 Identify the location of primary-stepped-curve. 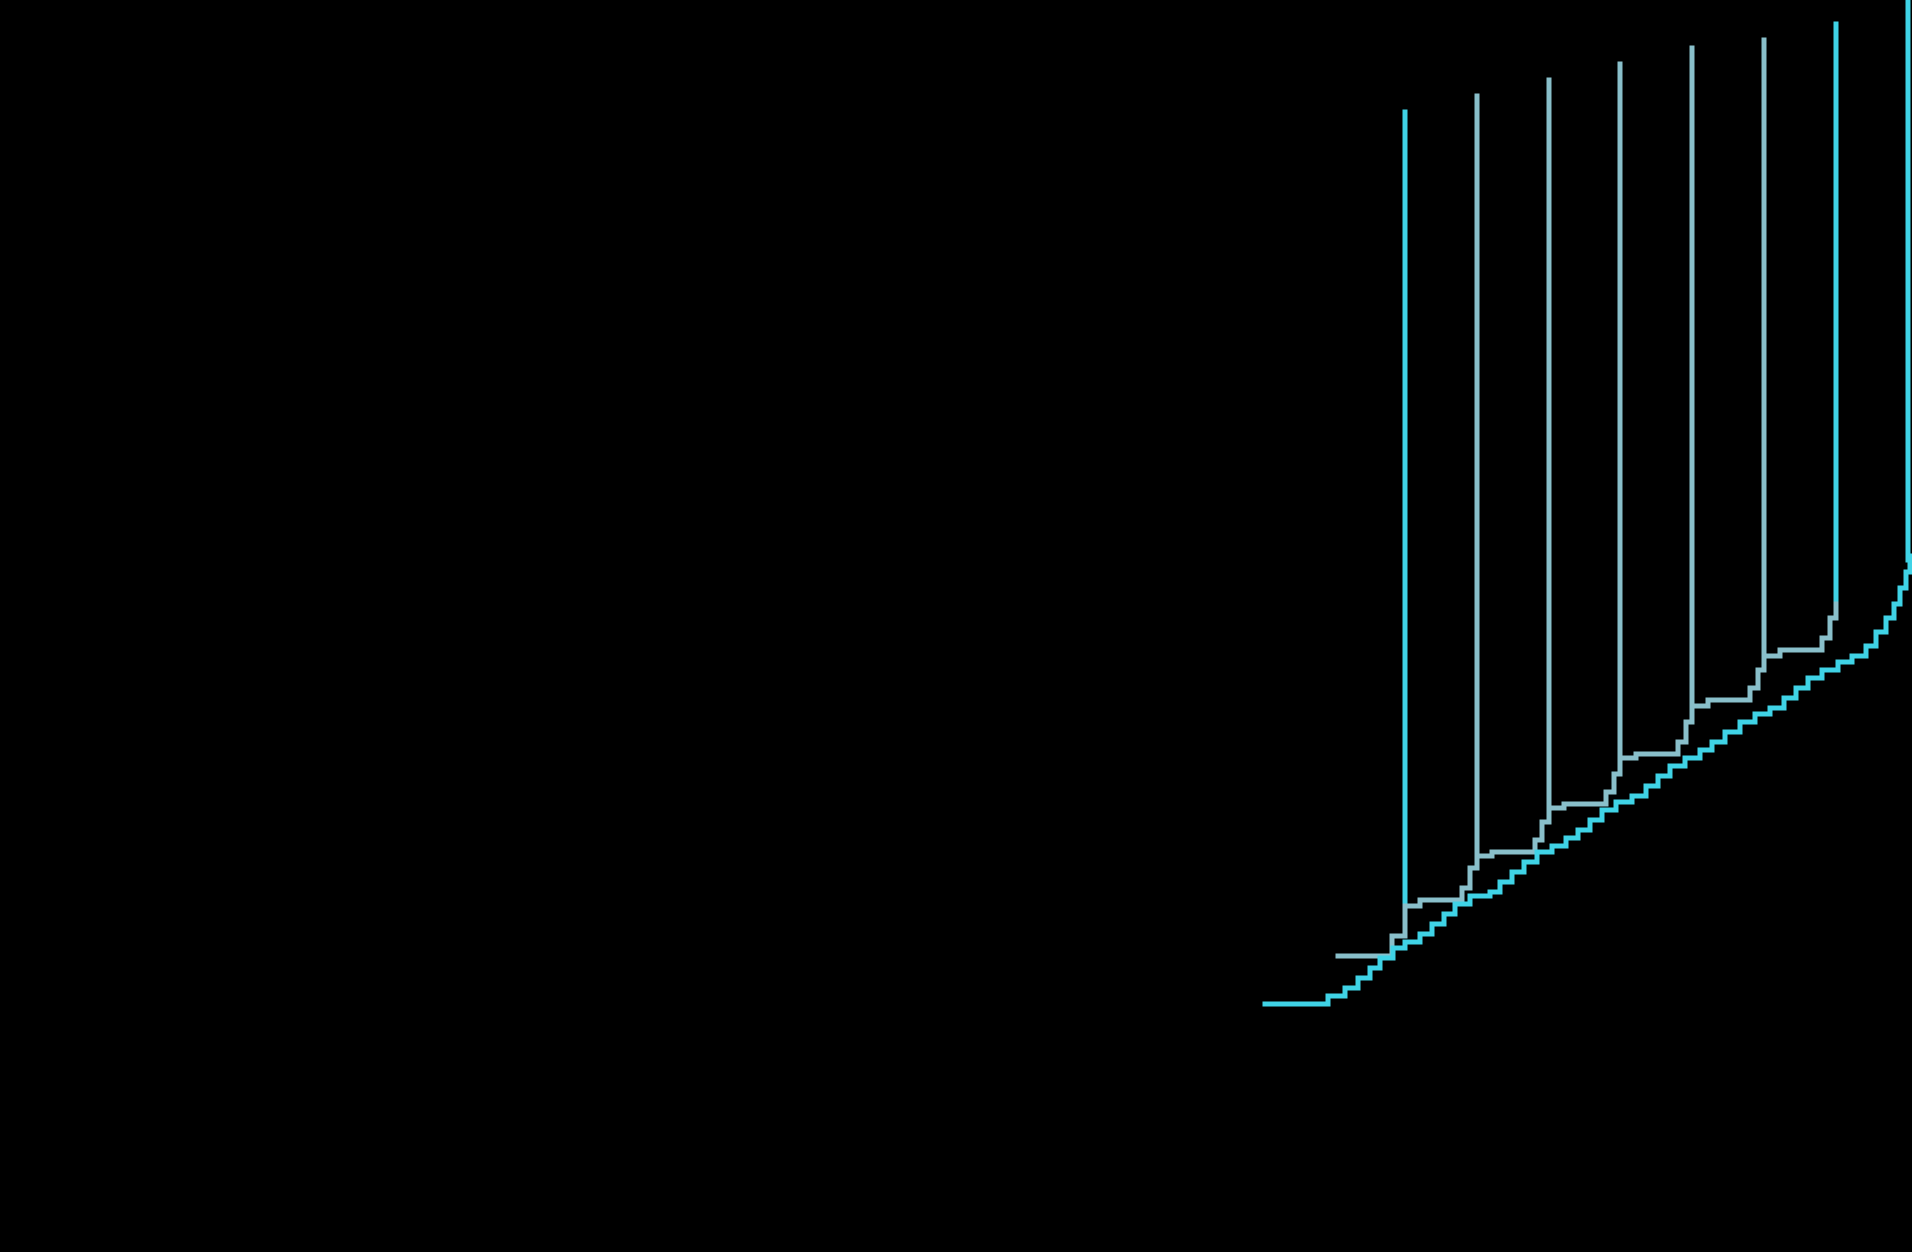
(1587, 780).